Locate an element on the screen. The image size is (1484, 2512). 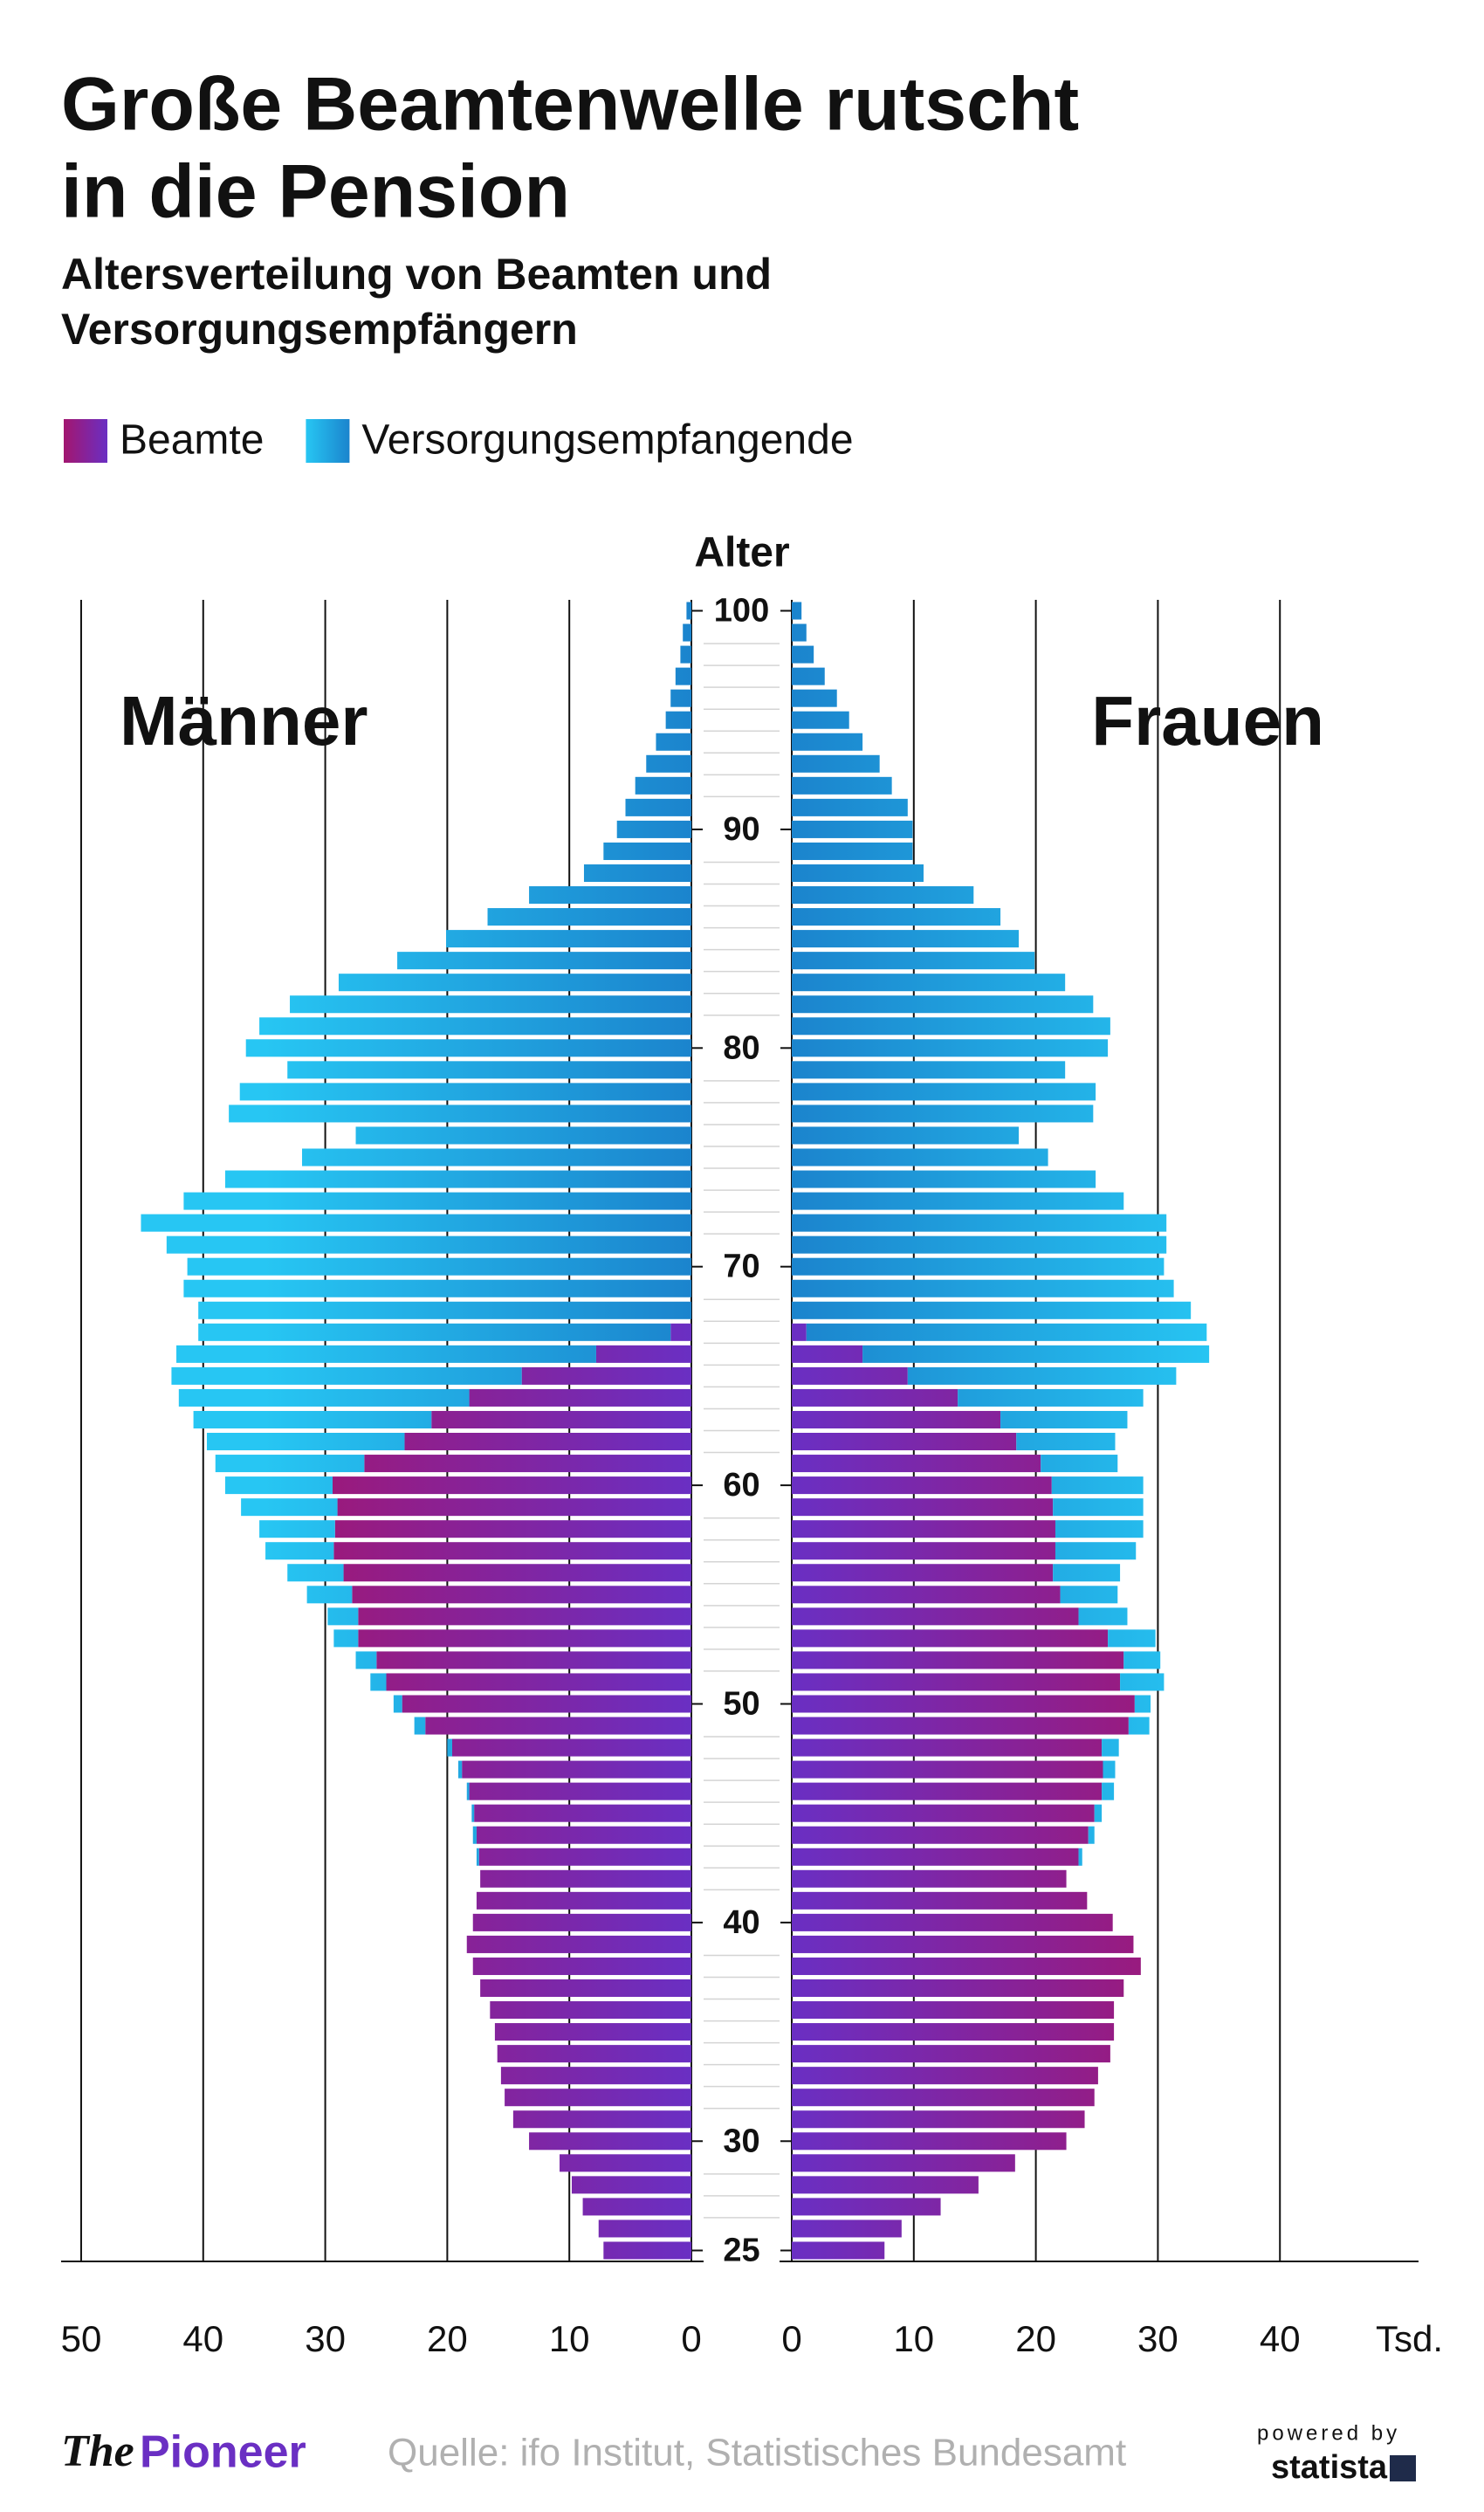
y-tick-label: 80 is located at coordinates (741, 1047).